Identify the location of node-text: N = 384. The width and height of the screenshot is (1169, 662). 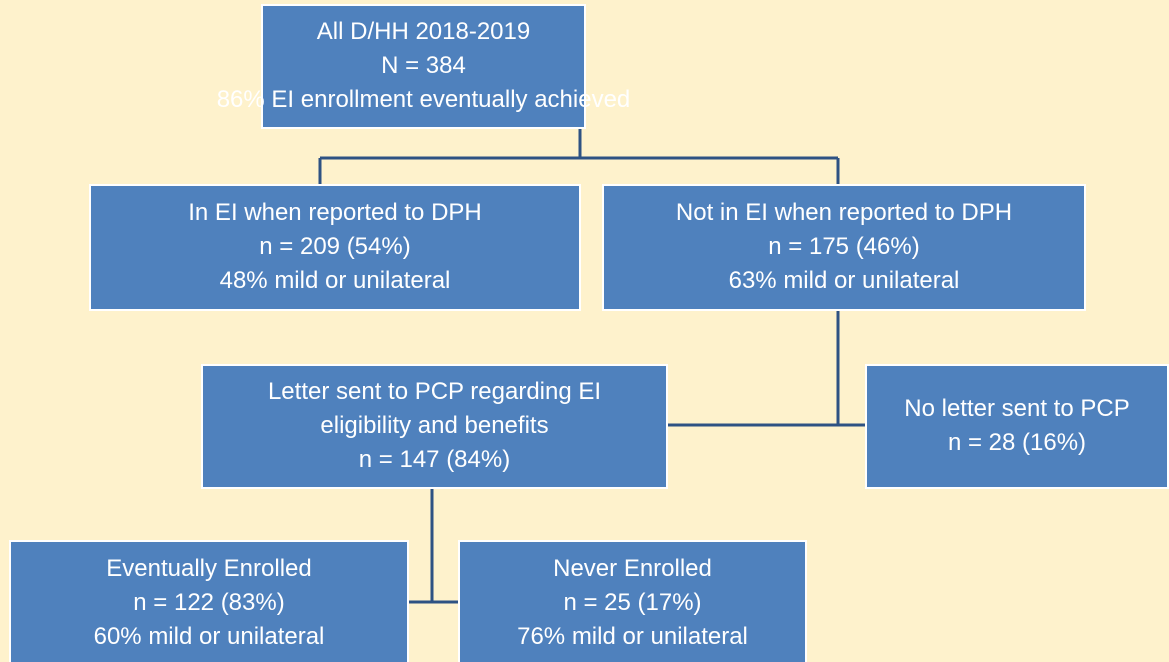
(423, 65).